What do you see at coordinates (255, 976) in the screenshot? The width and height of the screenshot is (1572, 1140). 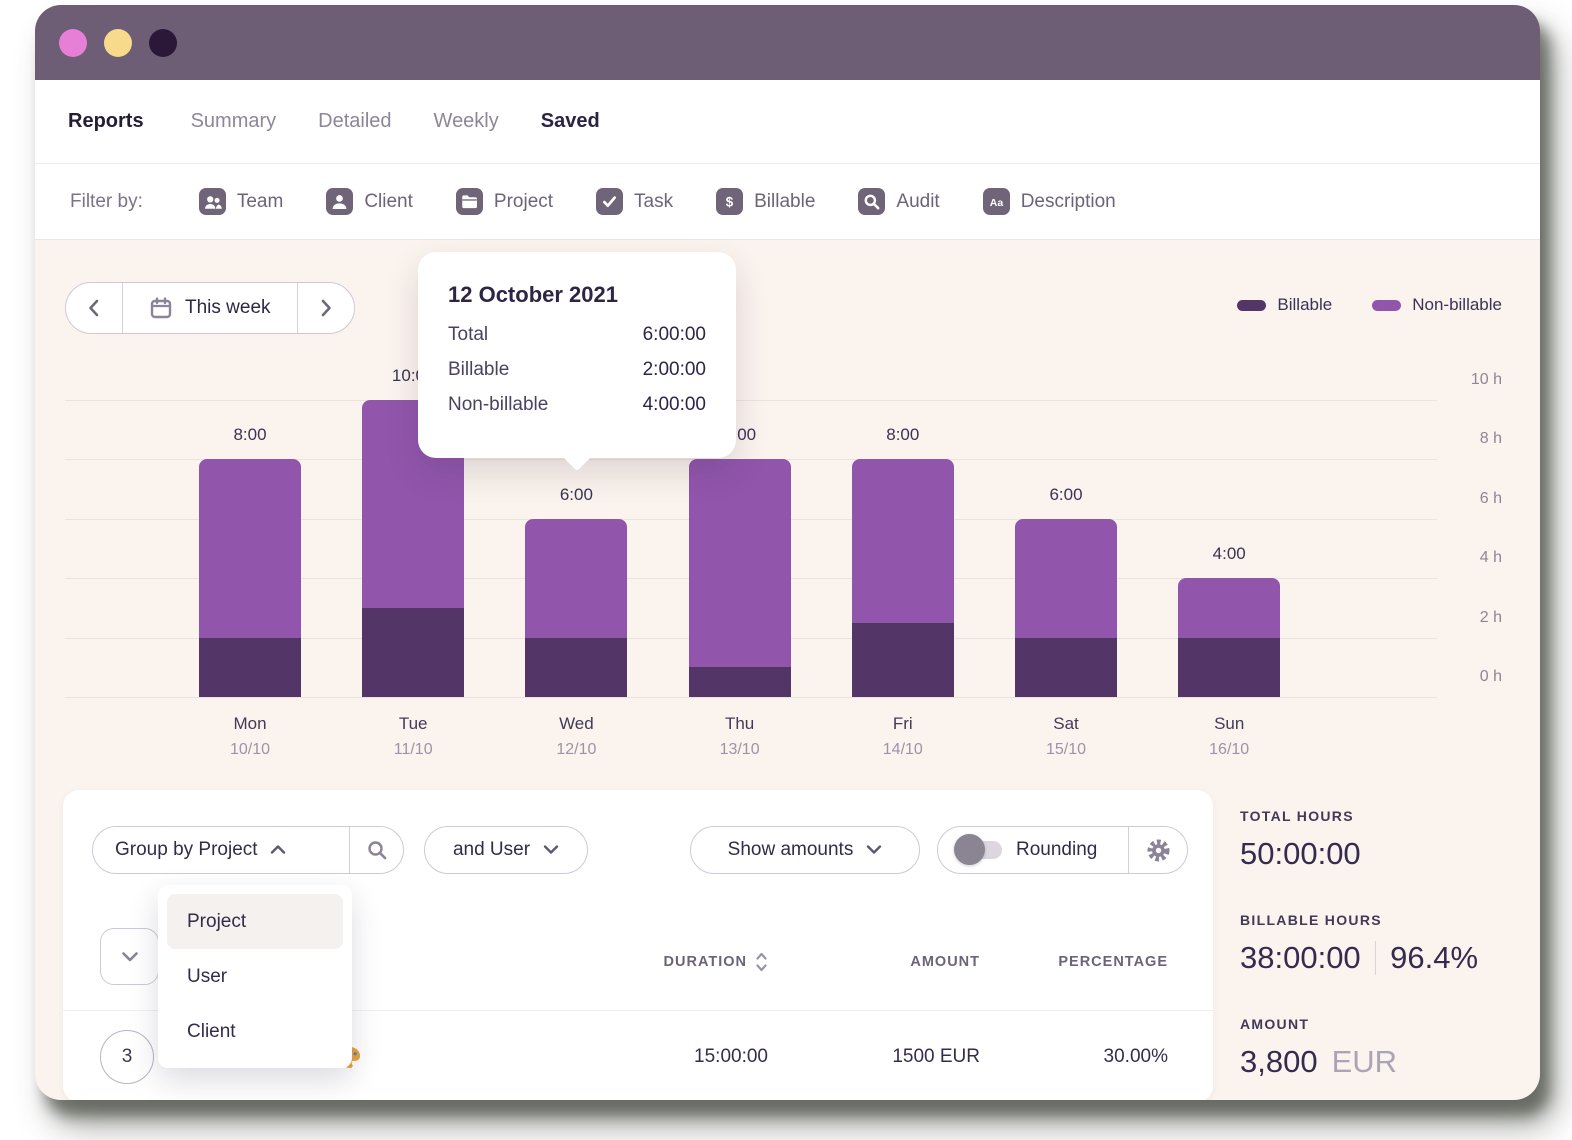 I see `group-by-dropdown-menu: Project User Client` at bounding box center [255, 976].